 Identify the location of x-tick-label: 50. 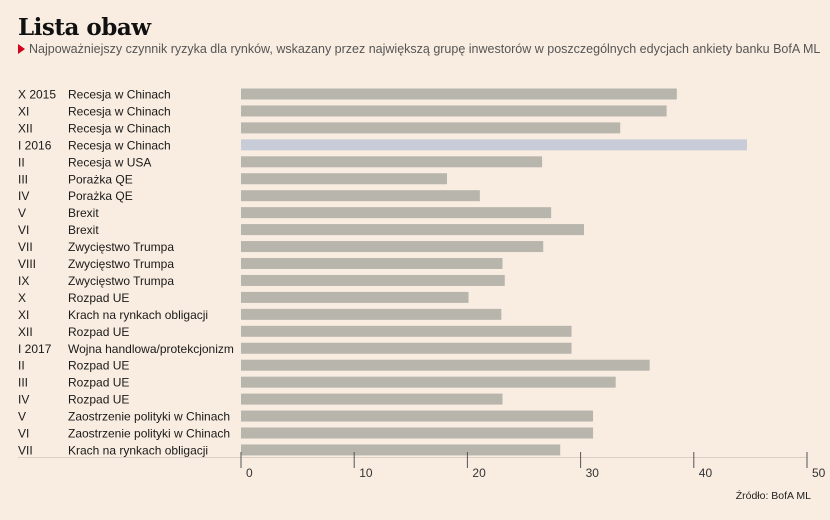
(819, 473).